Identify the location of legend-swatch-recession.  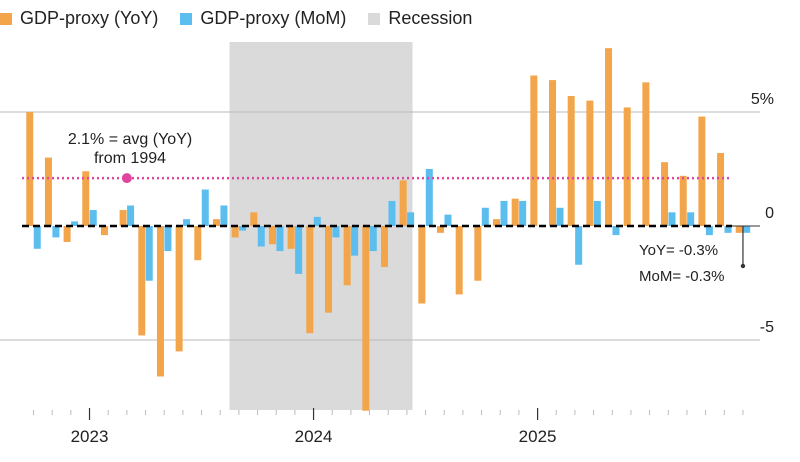
(374, 18).